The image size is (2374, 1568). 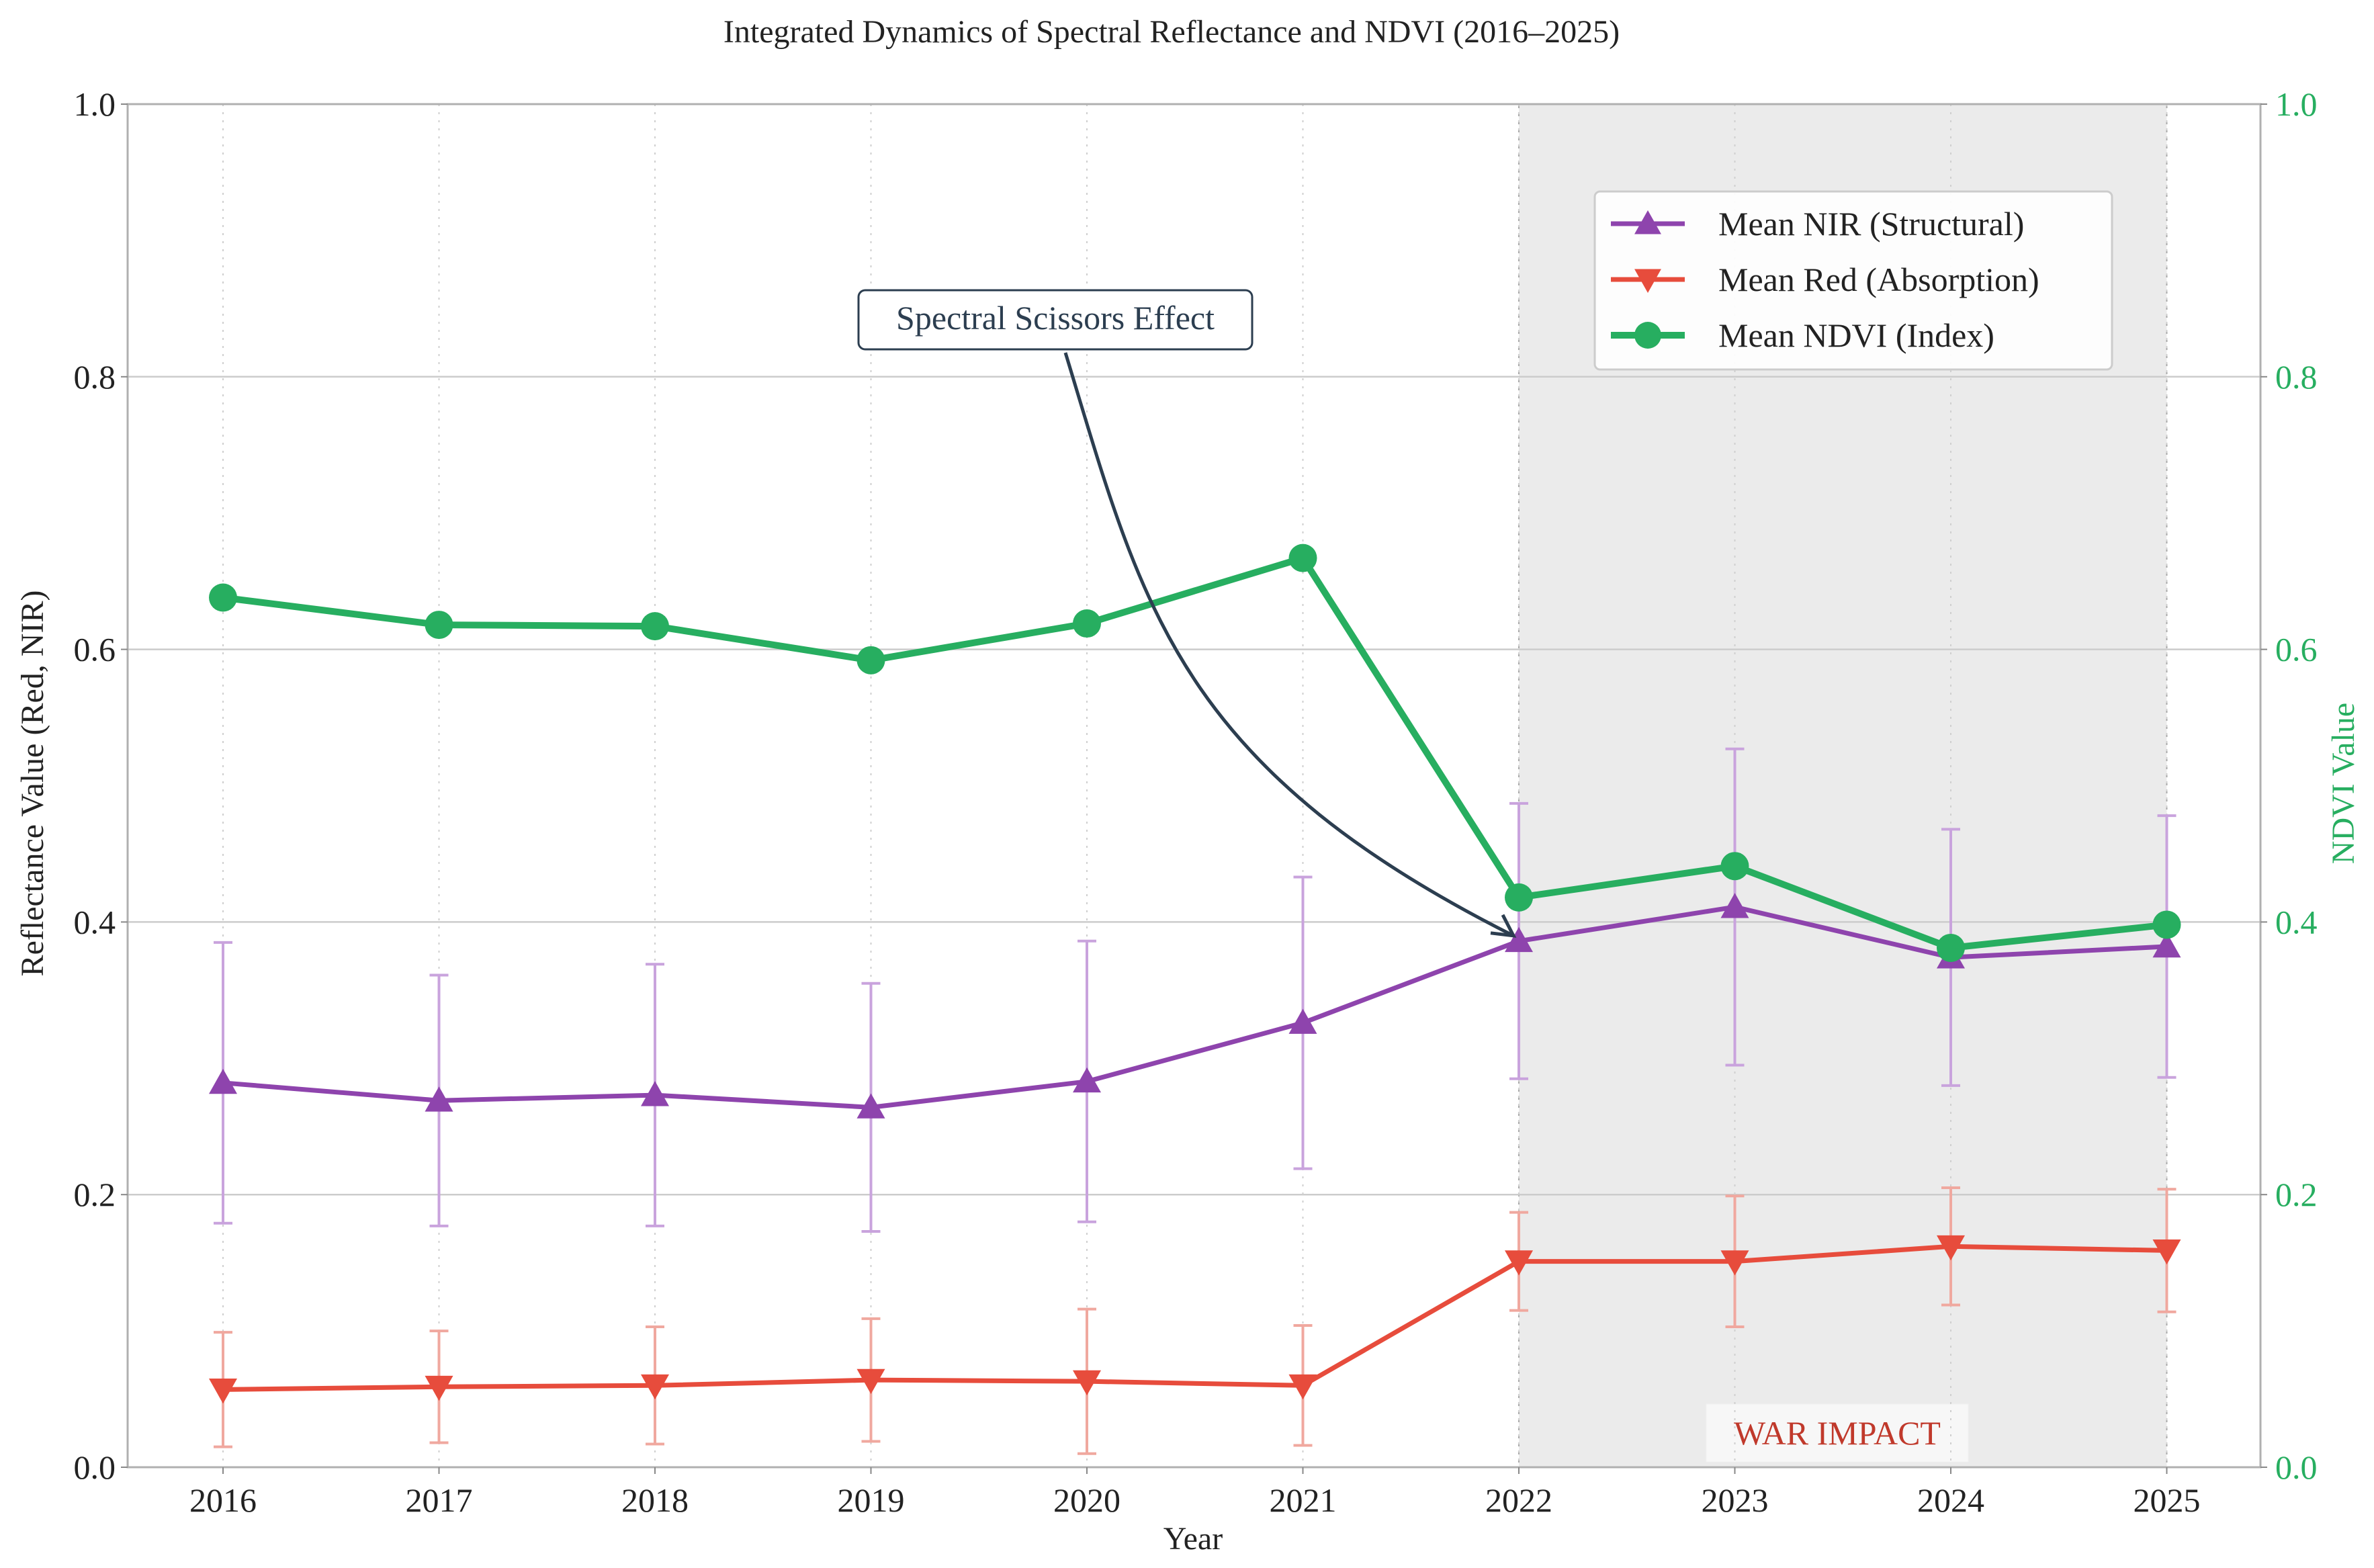 What do you see at coordinates (223, 1500) in the screenshot?
I see `x-tick-label: 2016` at bounding box center [223, 1500].